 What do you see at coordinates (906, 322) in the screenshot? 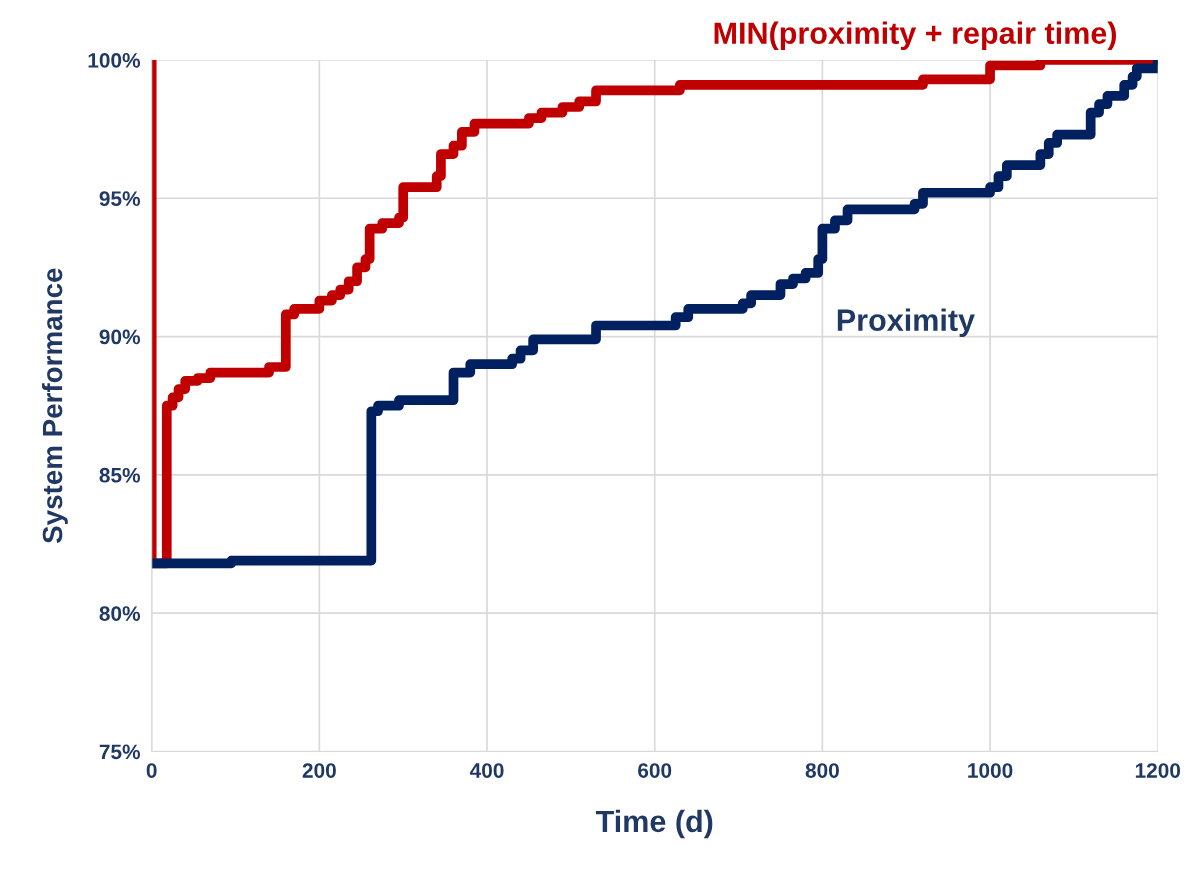
I see `series-label: Proximity` at bounding box center [906, 322].